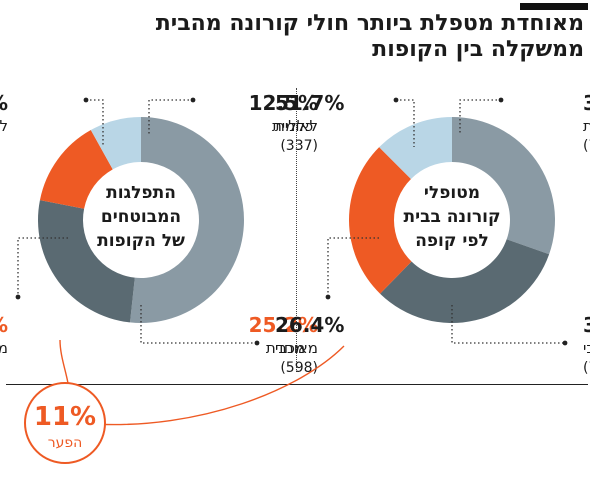 The width and height of the screenshot is (590, 481). Describe the element at coordinates (586, 103) in the screenshot. I see `slice-value-label: 30.4%` at that location.